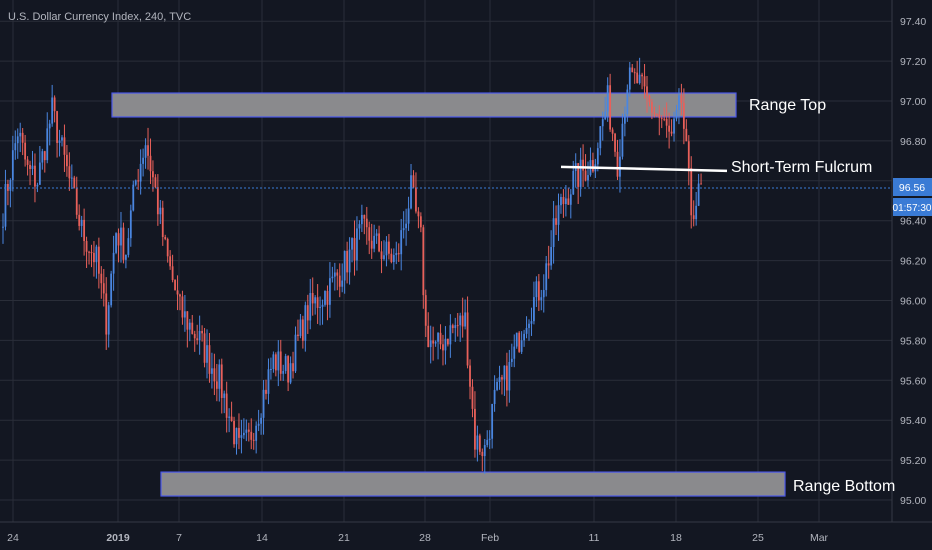 This screenshot has height=550, width=932. What do you see at coordinates (913, 62) in the screenshot?
I see `y-tick-label: 97.20` at bounding box center [913, 62].